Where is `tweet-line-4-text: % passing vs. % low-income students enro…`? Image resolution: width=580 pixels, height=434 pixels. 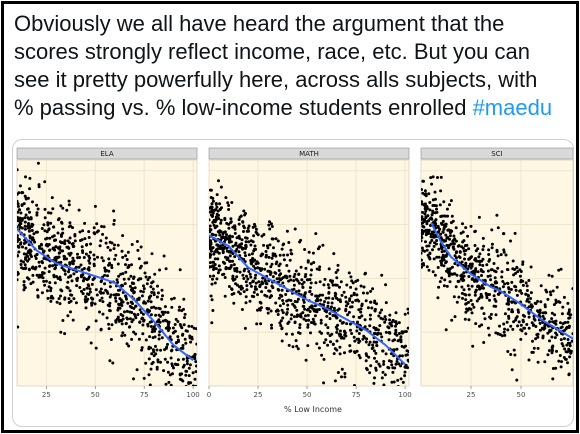 tweet-line-4-text: % passing vs. % low-income students enro… is located at coordinates (243, 107).